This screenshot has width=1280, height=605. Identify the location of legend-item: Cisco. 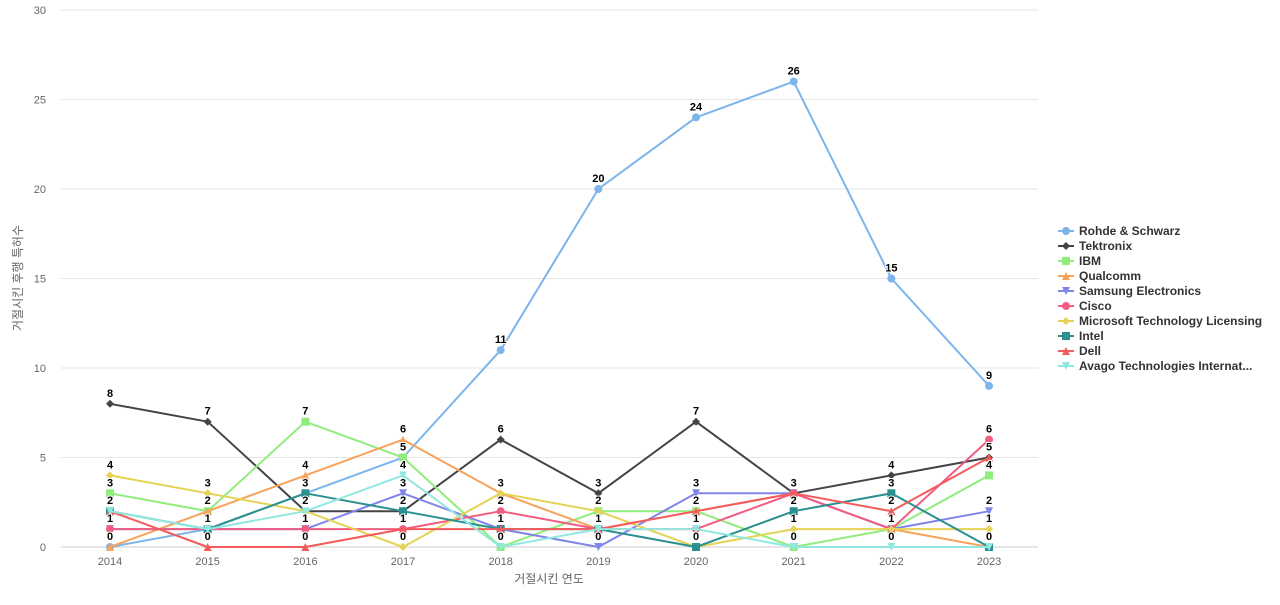
(1160, 305).